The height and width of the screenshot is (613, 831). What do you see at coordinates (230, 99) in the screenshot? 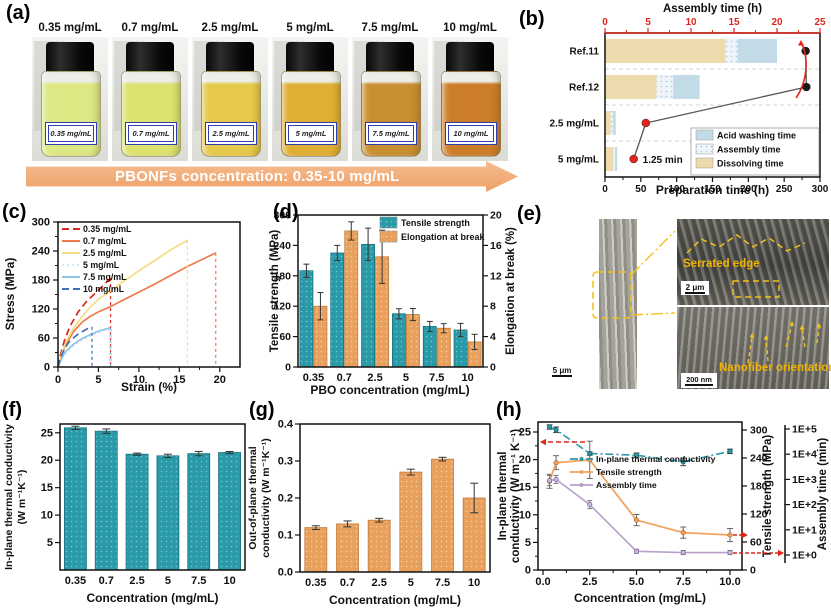
I see `vial-image: 2.5 mg/mL` at bounding box center [230, 99].